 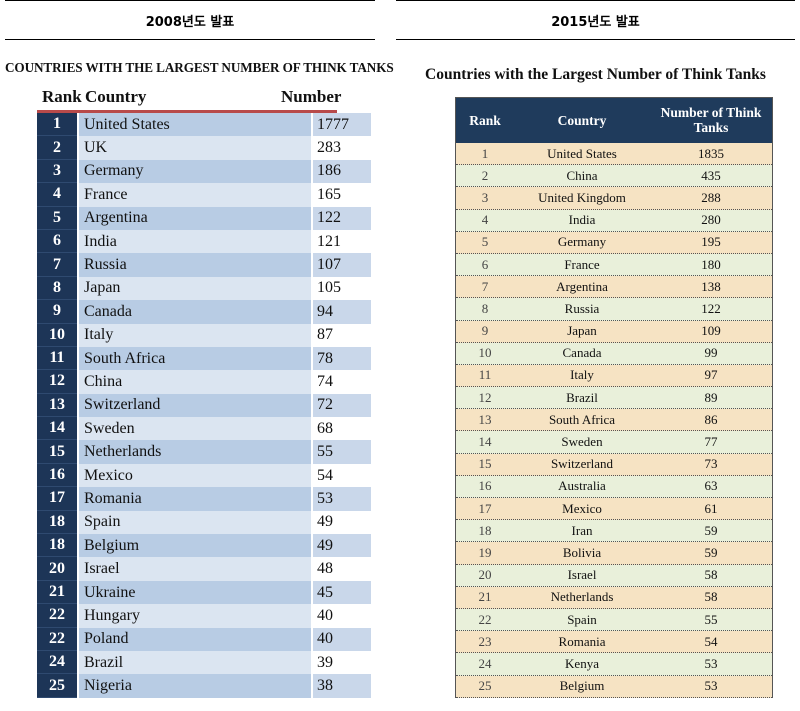 What do you see at coordinates (204, 569) in the screenshot?
I see `table-row: 20 Israel 48` at bounding box center [204, 569].